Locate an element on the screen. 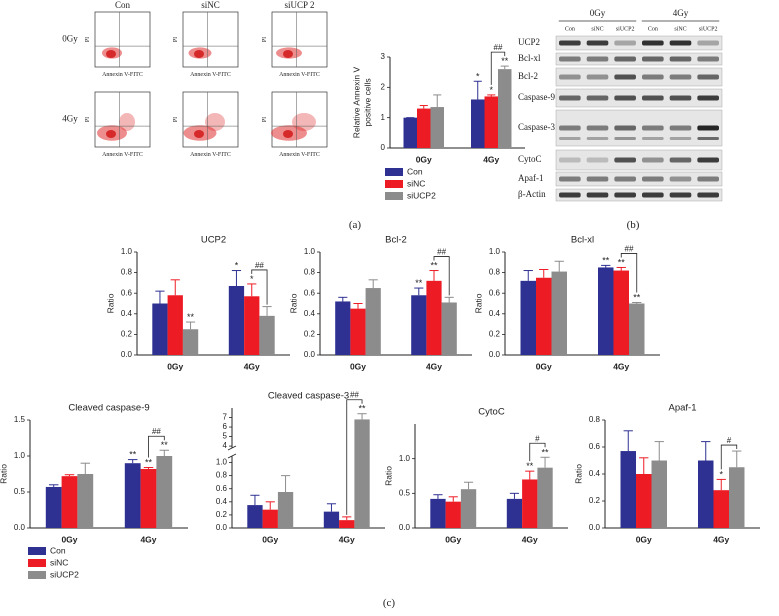 Image resolution: width=779 pixels, height=616 pixels. y-tick-label: 7 is located at coordinates (225, 417).